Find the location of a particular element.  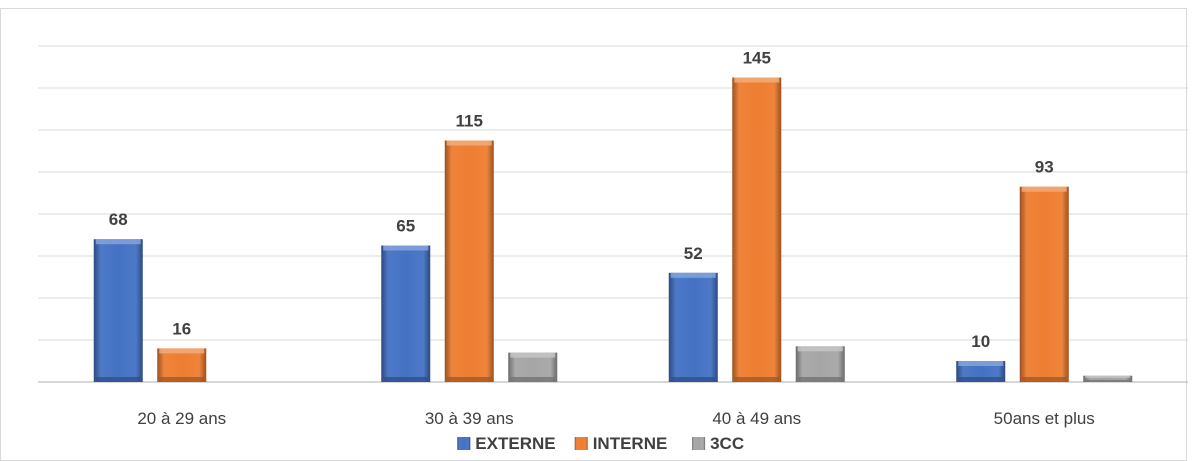

data-label-interne-0: 16 is located at coordinates (181, 328).